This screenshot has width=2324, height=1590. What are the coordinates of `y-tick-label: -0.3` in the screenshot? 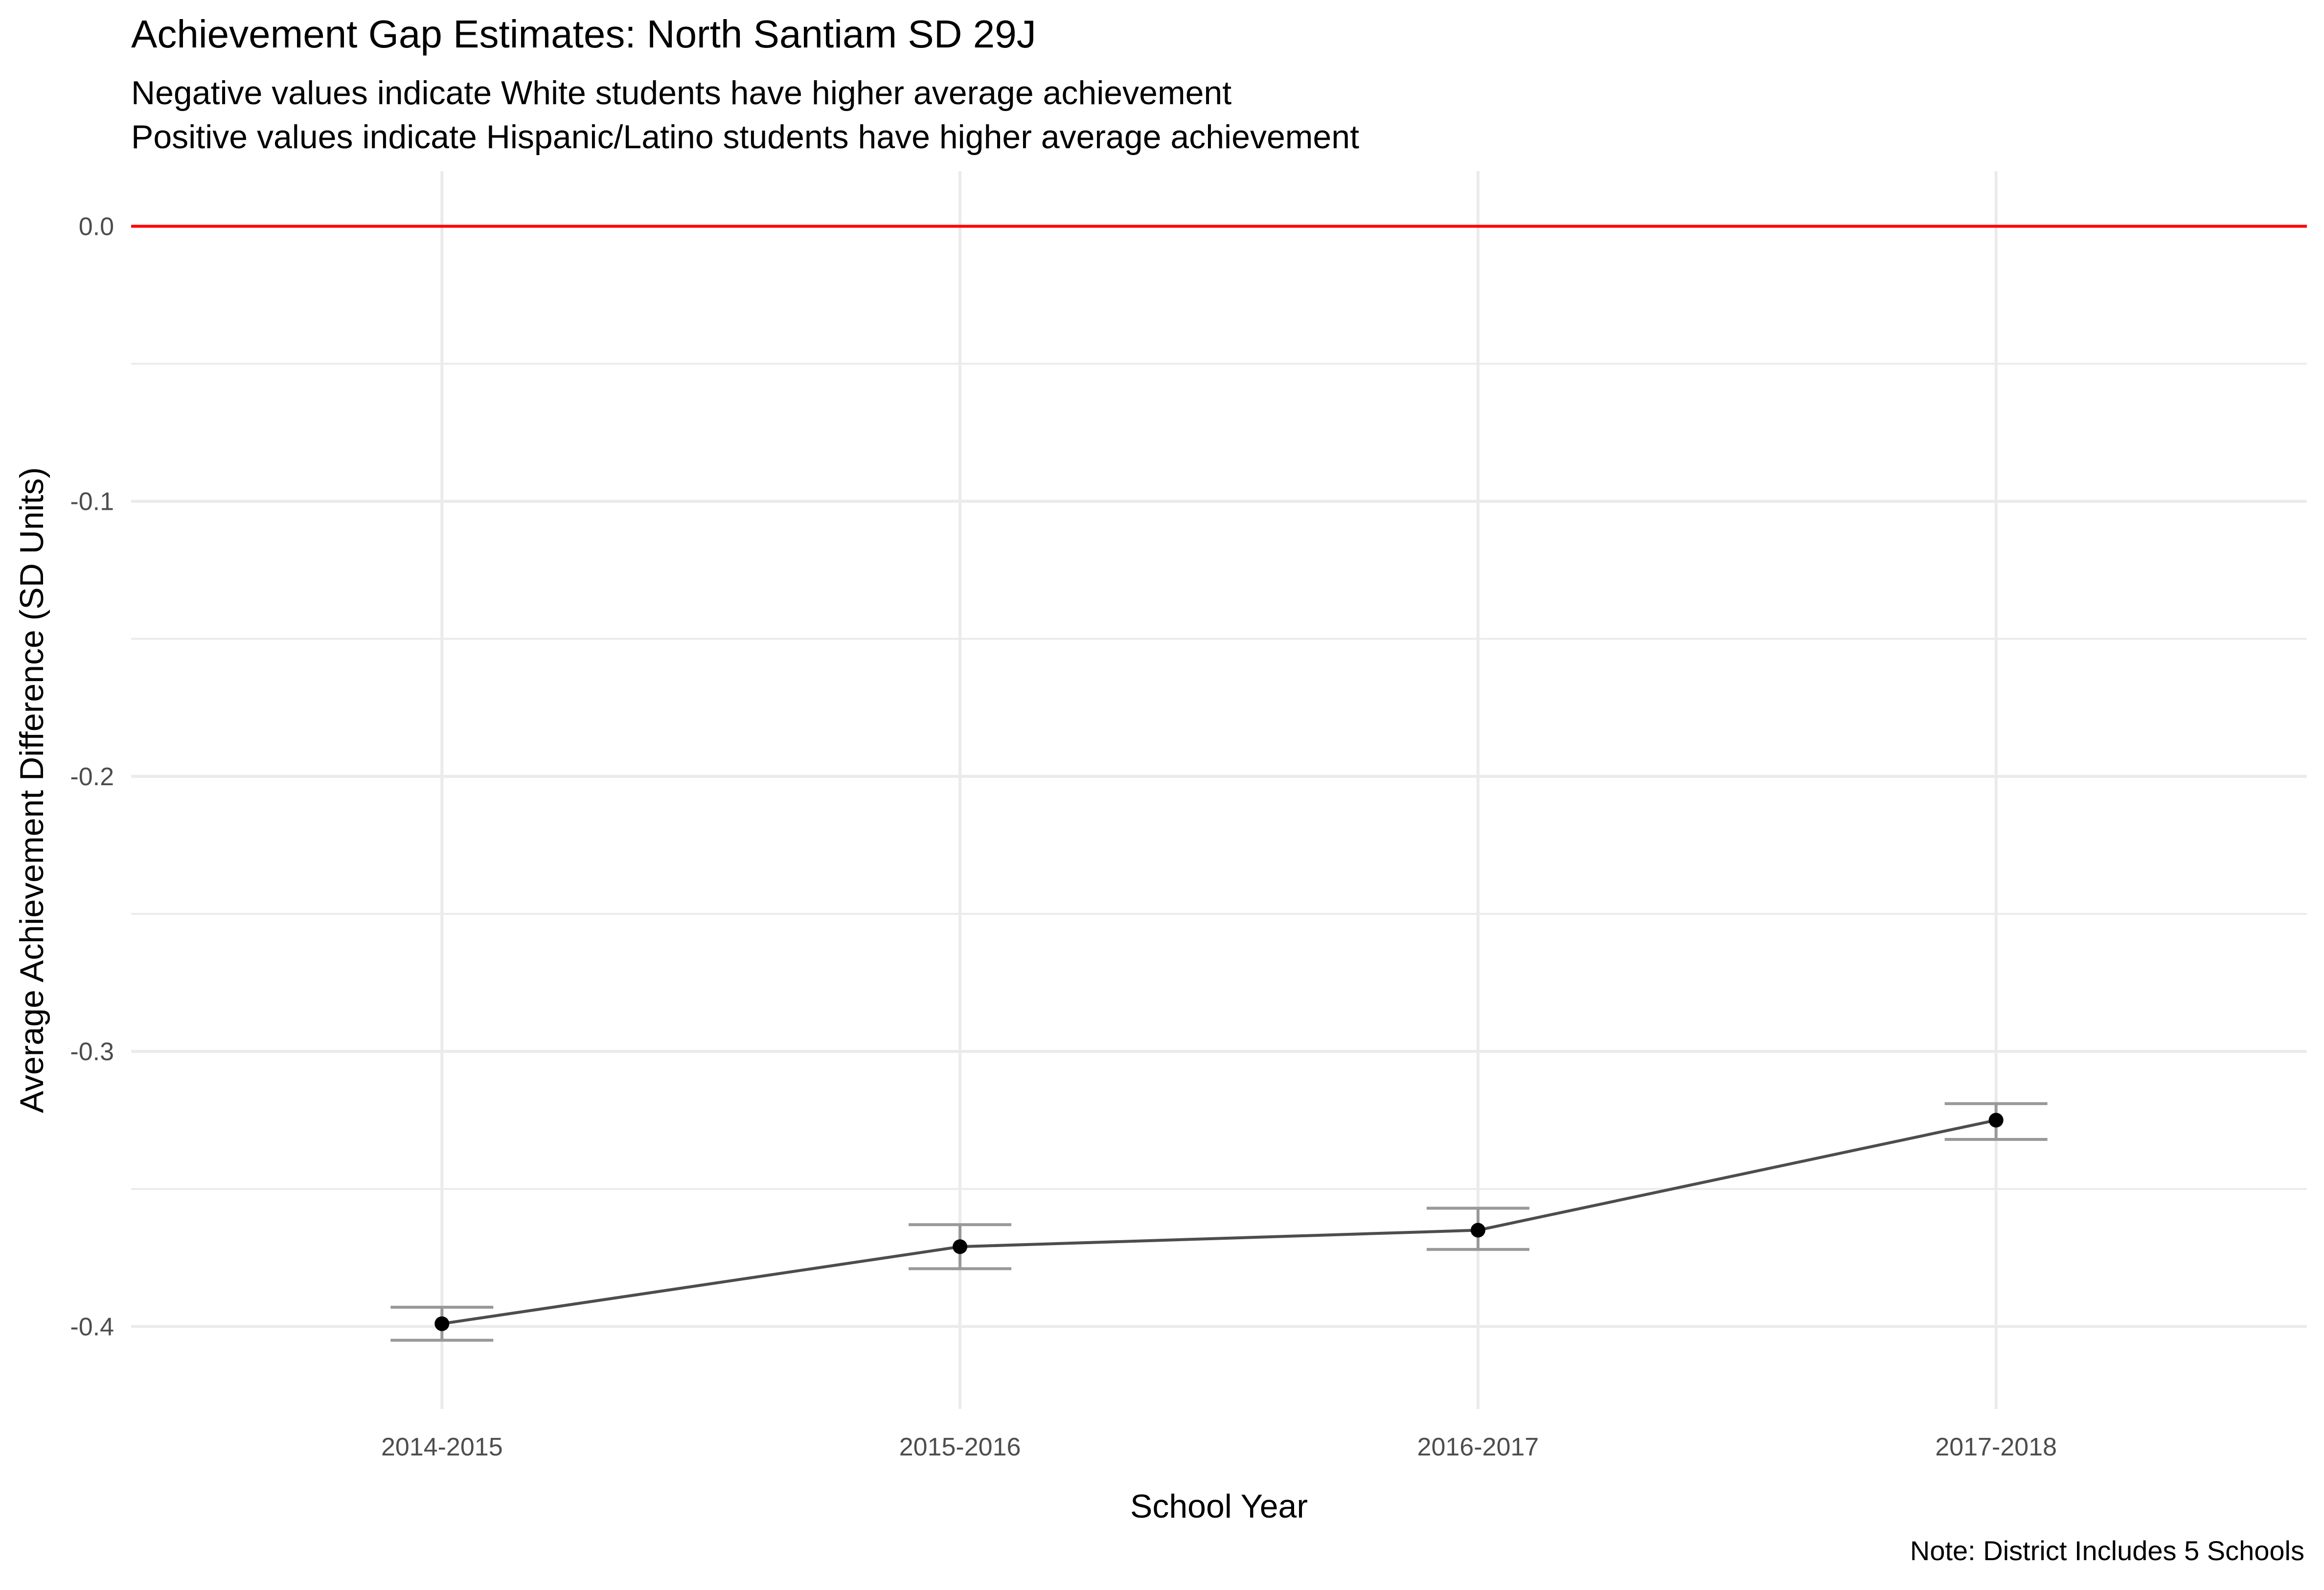 It's located at (92, 1052).